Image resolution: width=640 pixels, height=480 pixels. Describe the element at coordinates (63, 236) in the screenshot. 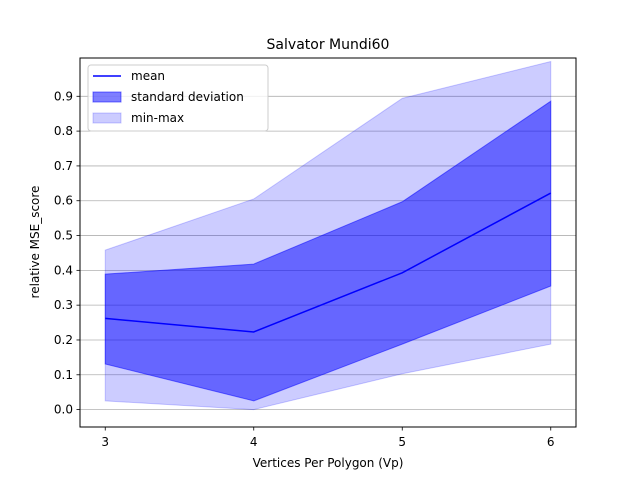

I see `y-tick-label: 0.5` at that location.